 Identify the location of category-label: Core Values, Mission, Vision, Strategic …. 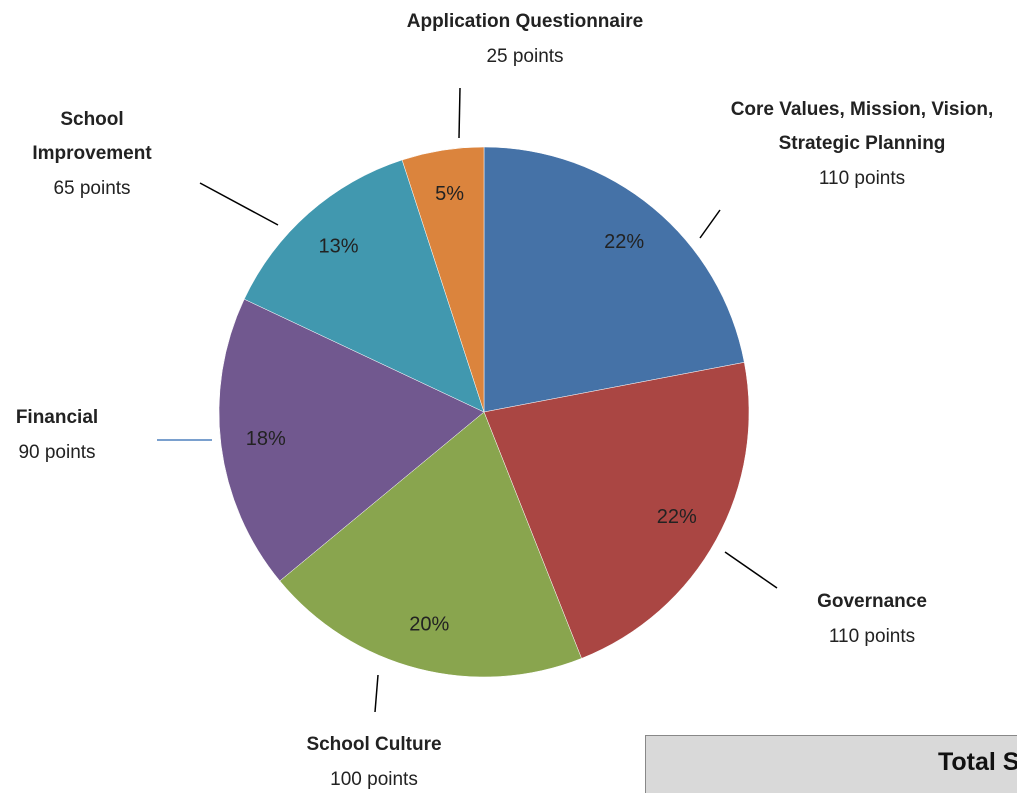
(862, 144).